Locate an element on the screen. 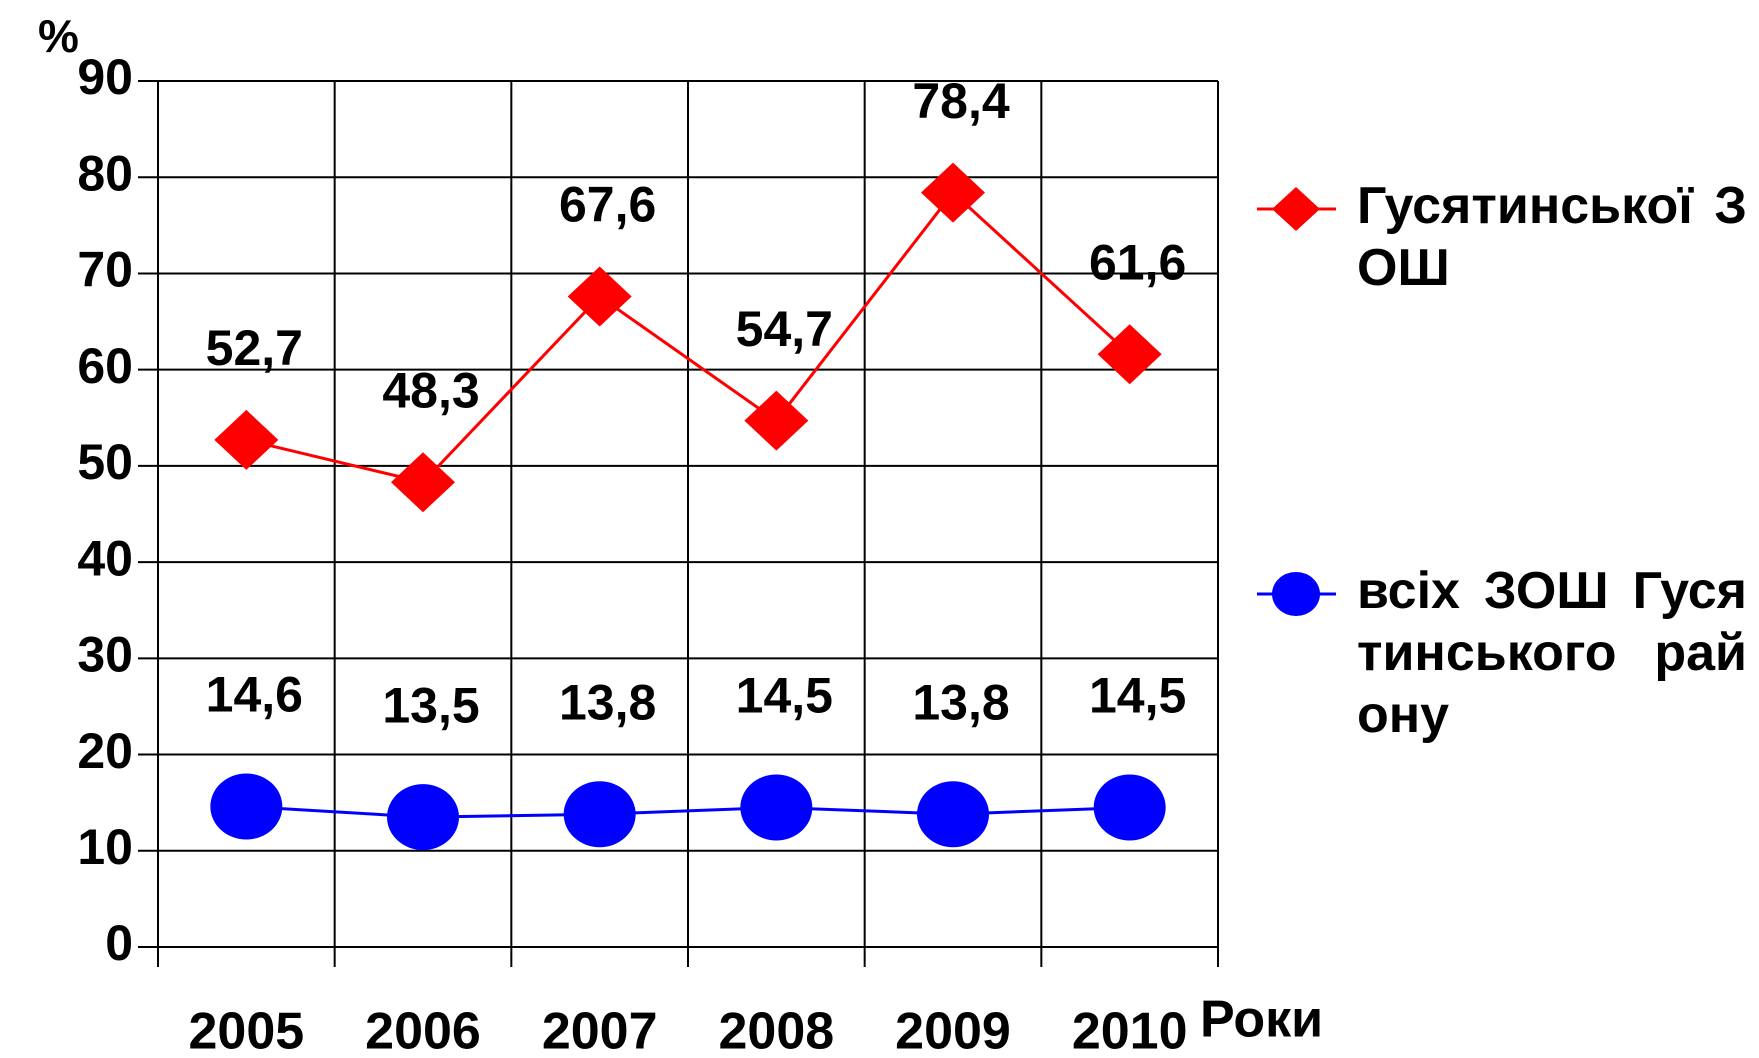 This screenshot has height=1058, width=1759. legend-label: всіх ЗОШ Гусятинського району is located at coordinates (1552, 653).